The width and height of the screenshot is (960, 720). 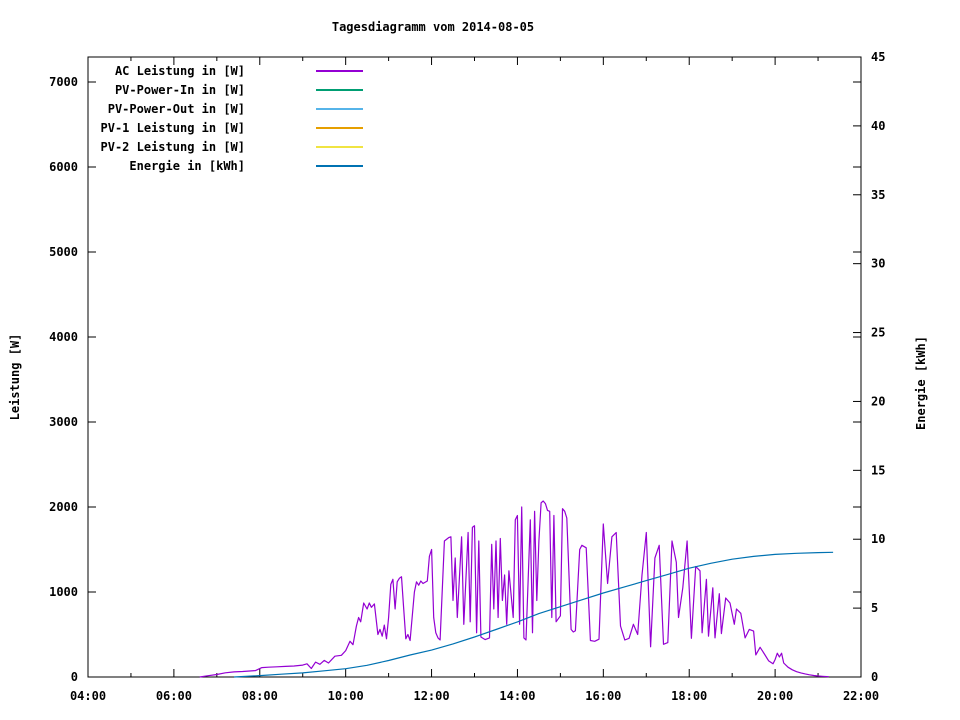 What do you see at coordinates (63, 592) in the screenshot?
I see `y-left-tick-label: 1000` at bounding box center [63, 592].